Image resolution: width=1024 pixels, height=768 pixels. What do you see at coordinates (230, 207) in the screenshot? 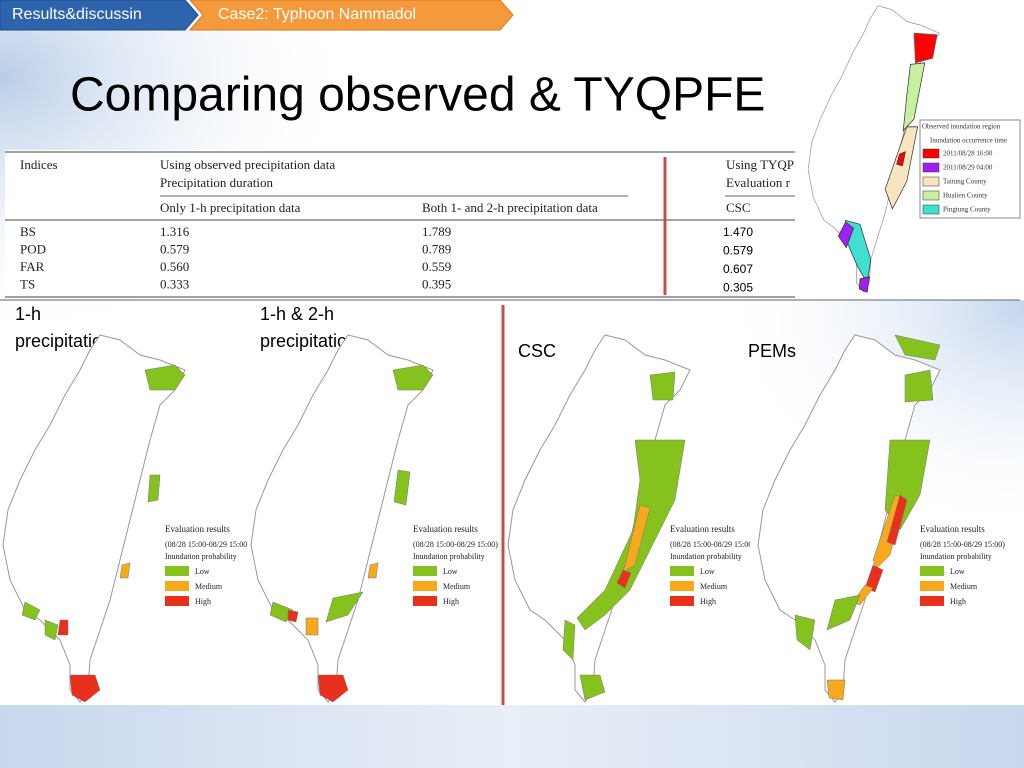
I see `header-cell: Only 1-h precipitation data` at bounding box center [230, 207].